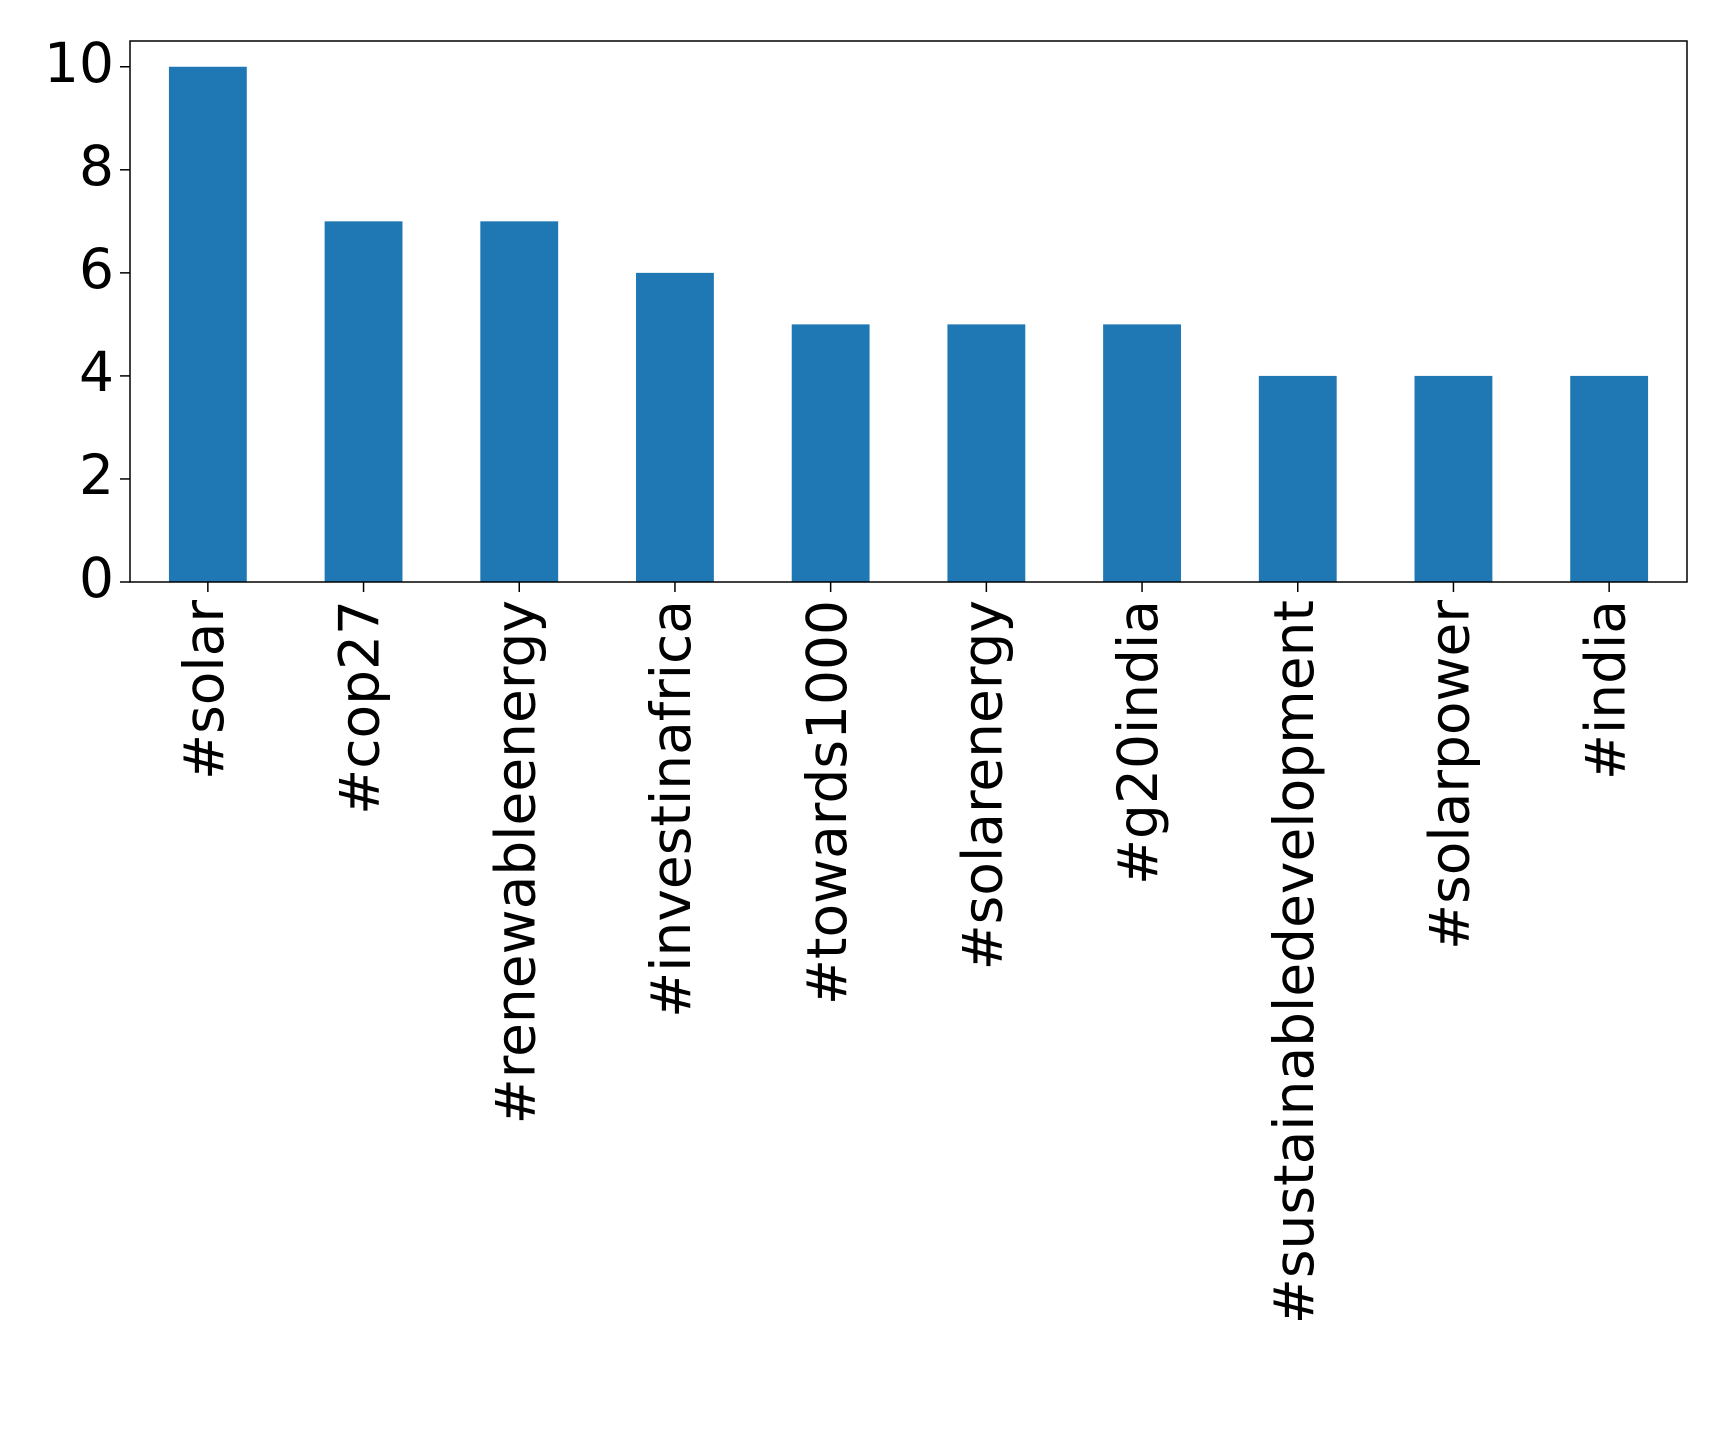  What do you see at coordinates (1450, 775) in the screenshot?
I see `x-tick-label: #solarpower` at bounding box center [1450, 775].